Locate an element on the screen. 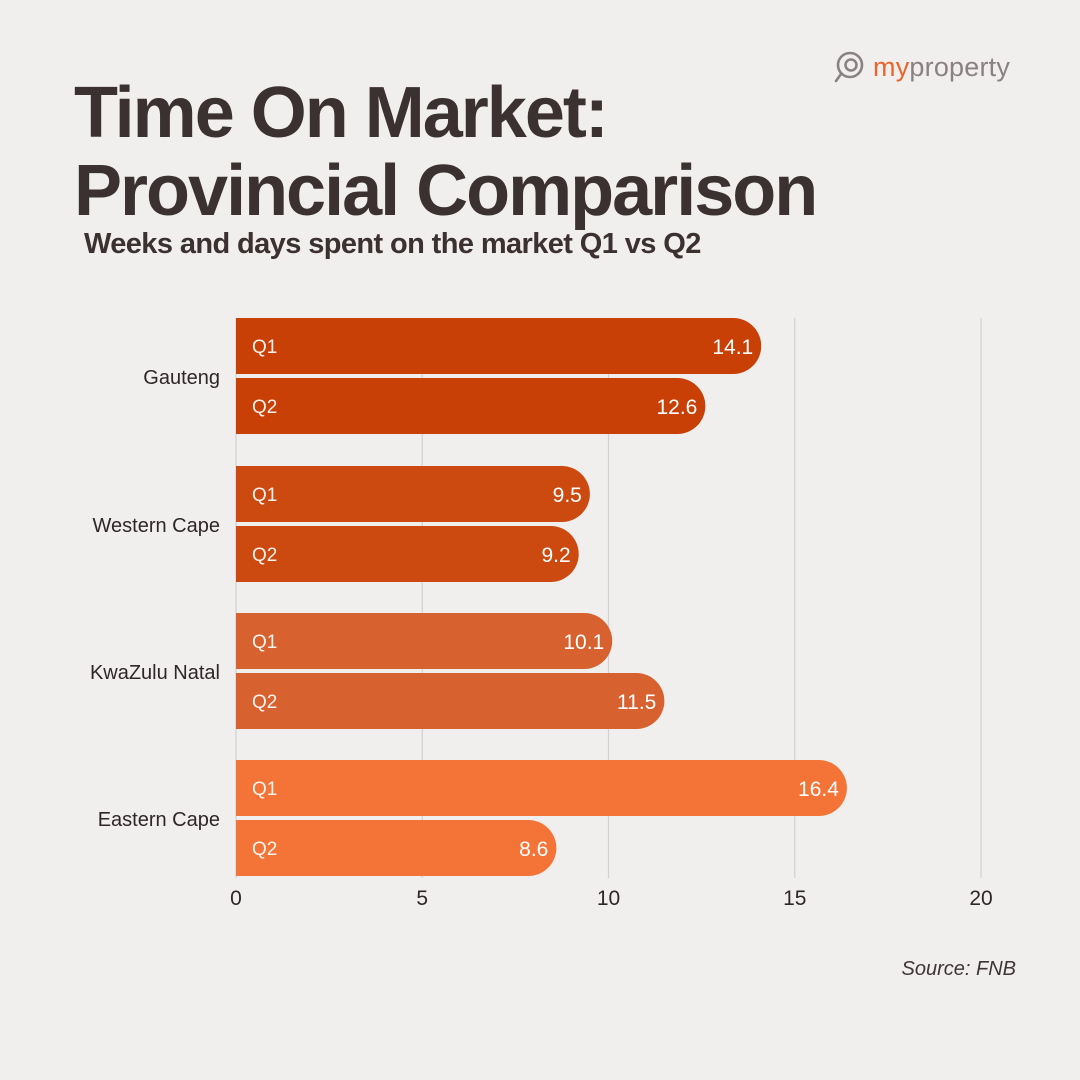  logo-wordmark: myproperty is located at coordinates (941, 67).